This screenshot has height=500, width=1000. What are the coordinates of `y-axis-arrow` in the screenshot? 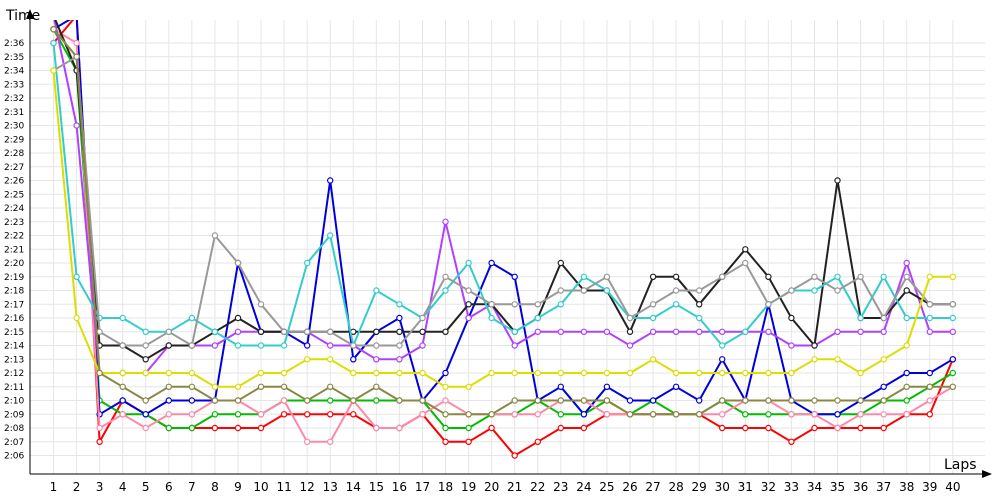 It's located at (30, 14).